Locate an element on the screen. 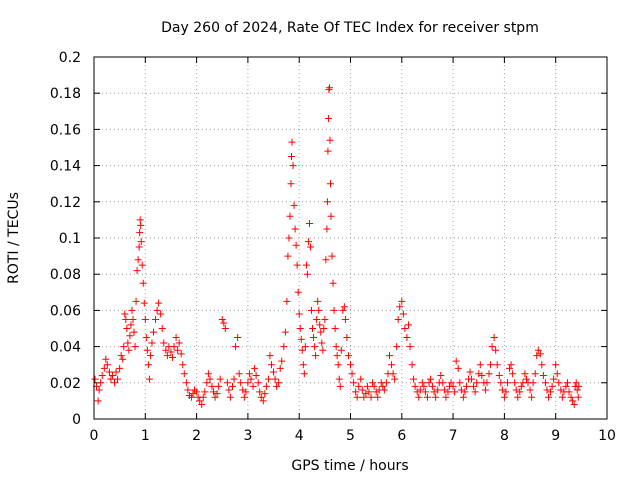 The width and height of the screenshot is (640, 480). y-tick-label: 0.2 is located at coordinates (70, 58).